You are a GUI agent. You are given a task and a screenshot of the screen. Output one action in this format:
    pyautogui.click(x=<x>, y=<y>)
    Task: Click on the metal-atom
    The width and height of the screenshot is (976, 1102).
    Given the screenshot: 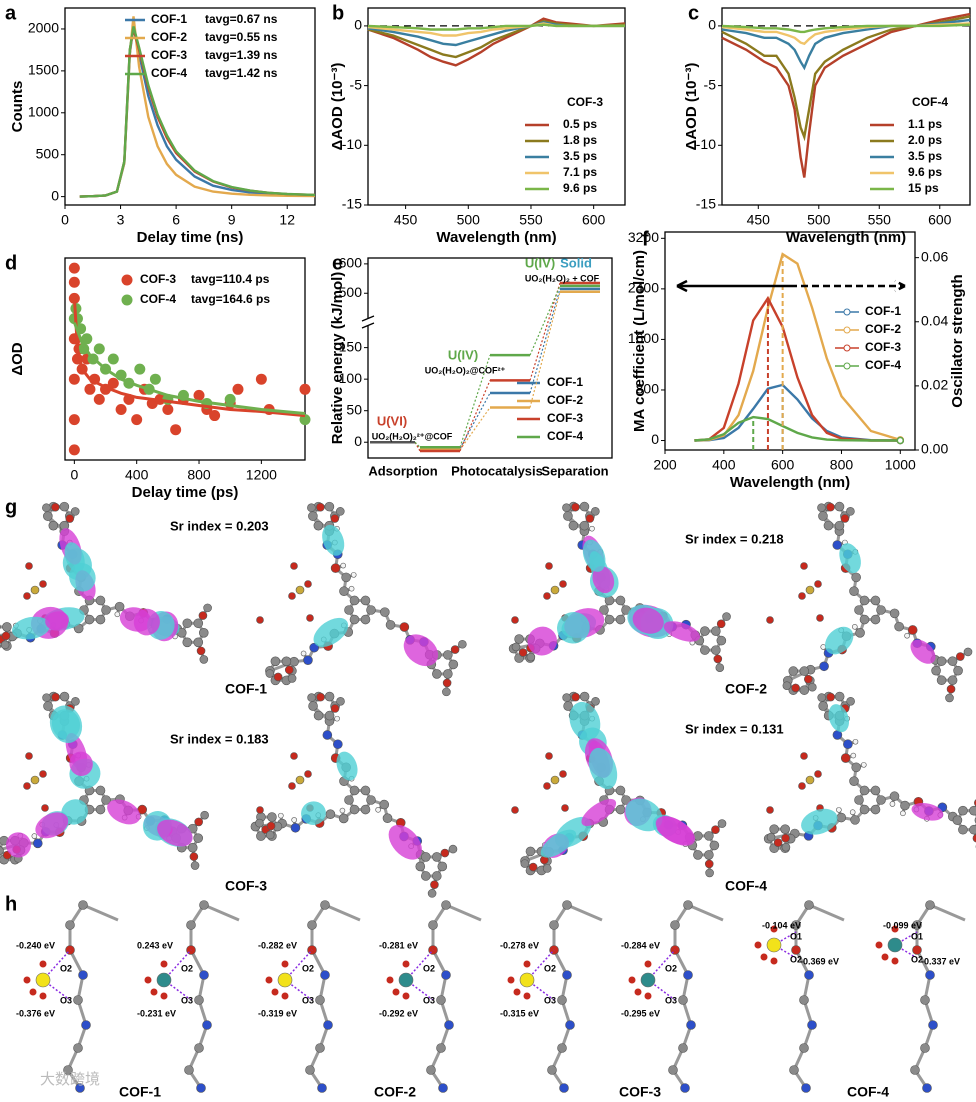 What is the action you would take?
    pyautogui.click(x=774, y=945)
    